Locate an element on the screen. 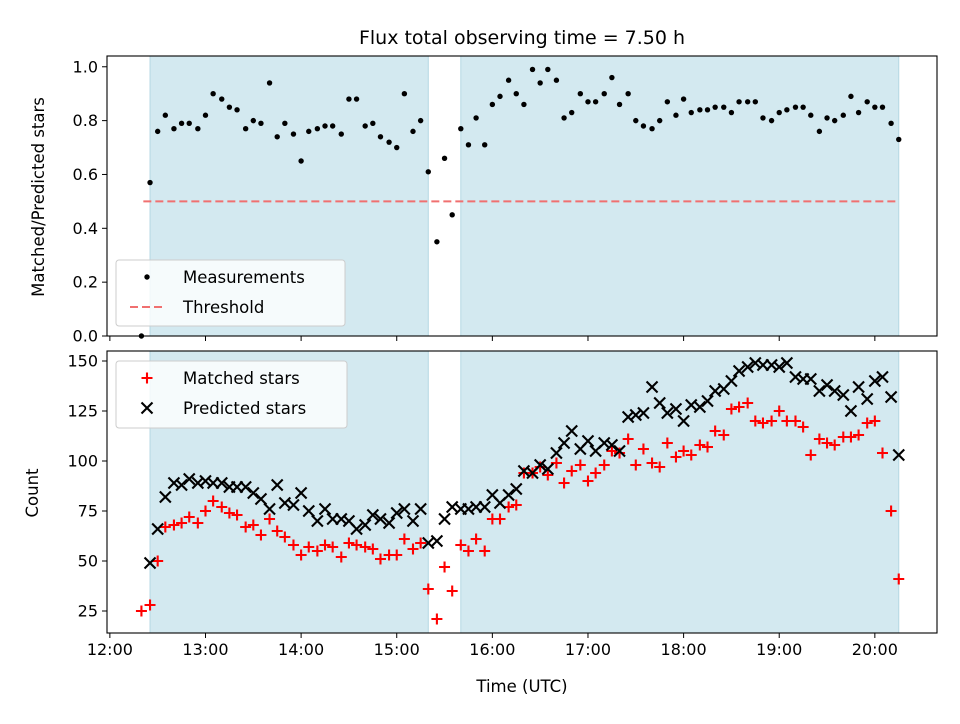  y-tick-label: 75 is located at coordinates (88, 511).